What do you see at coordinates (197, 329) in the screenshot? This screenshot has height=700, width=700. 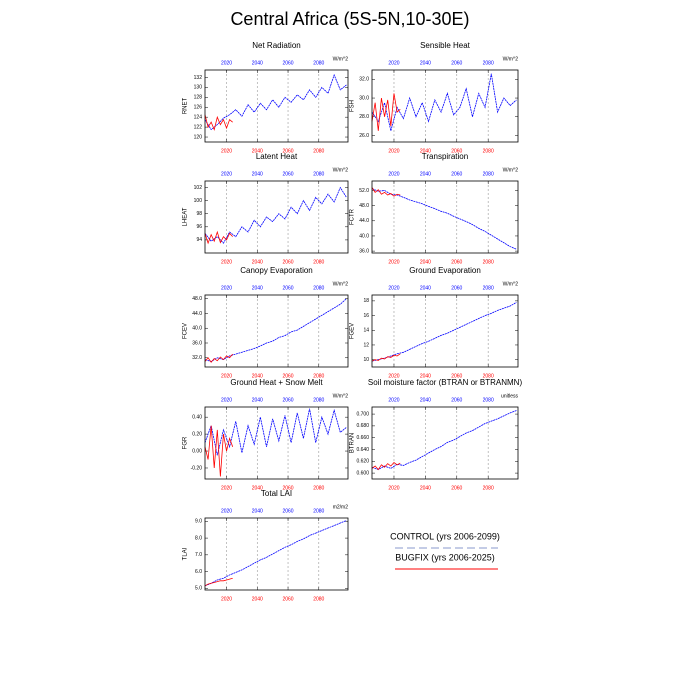 I see `y-tick-label: 40.0` at bounding box center [197, 329].